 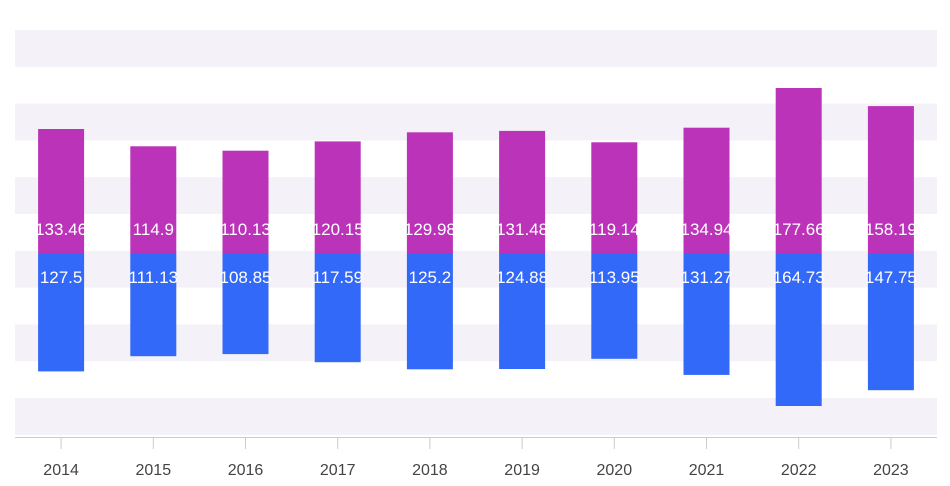 What do you see at coordinates (245, 229) in the screenshot?
I see `data-label-top-2016: 110.13` at bounding box center [245, 229].